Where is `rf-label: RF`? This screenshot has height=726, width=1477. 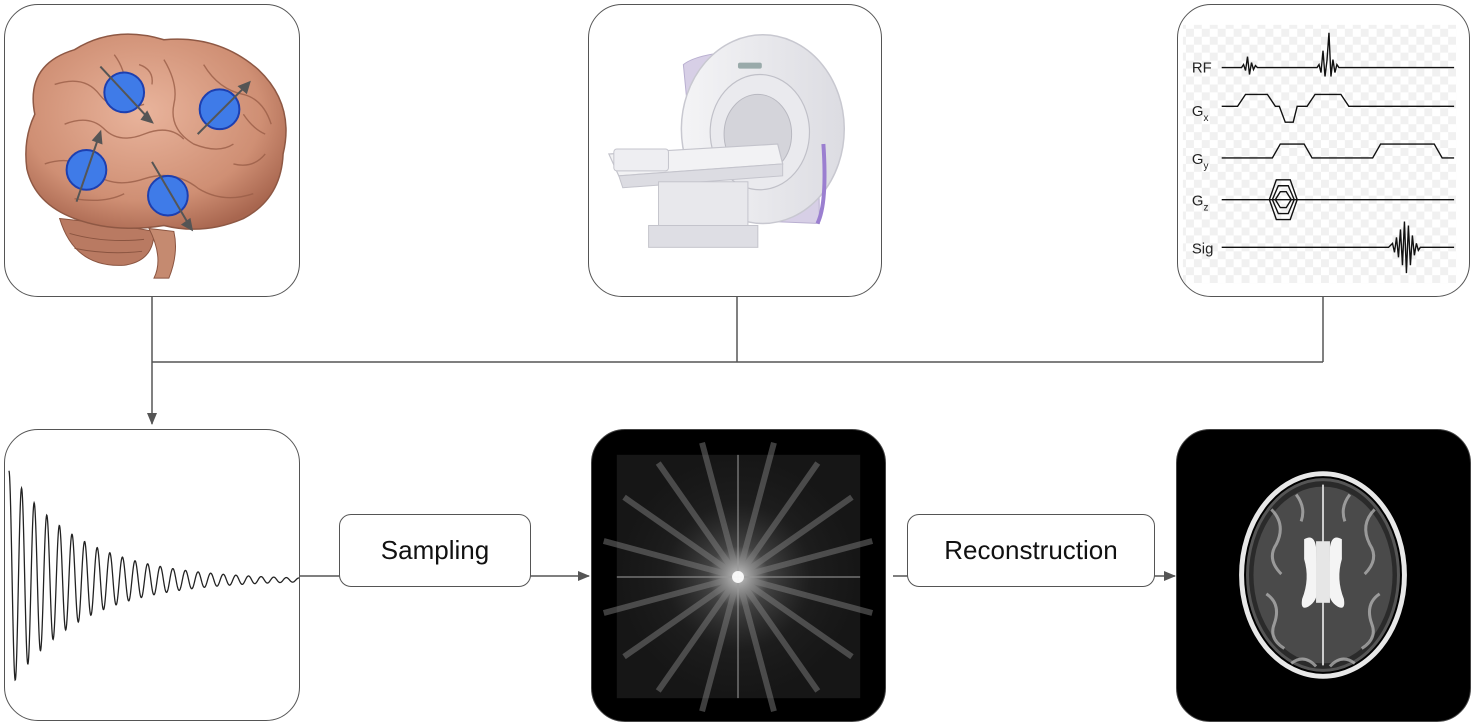 rf-label: RF is located at coordinates (1202, 69).